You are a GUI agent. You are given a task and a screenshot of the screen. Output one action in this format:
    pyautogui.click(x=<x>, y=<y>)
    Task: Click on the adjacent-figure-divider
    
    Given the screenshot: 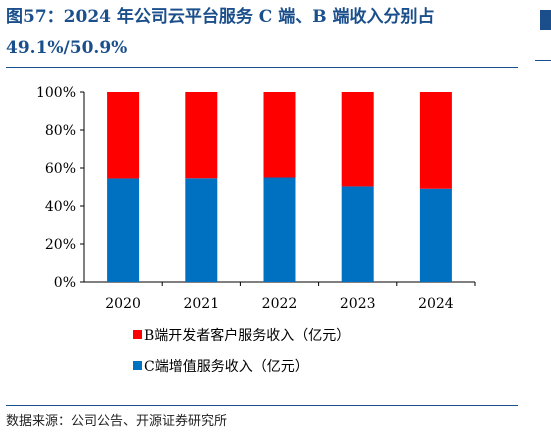 What is the action you would take?
    pyautogui.click(x=543, y=60)
    